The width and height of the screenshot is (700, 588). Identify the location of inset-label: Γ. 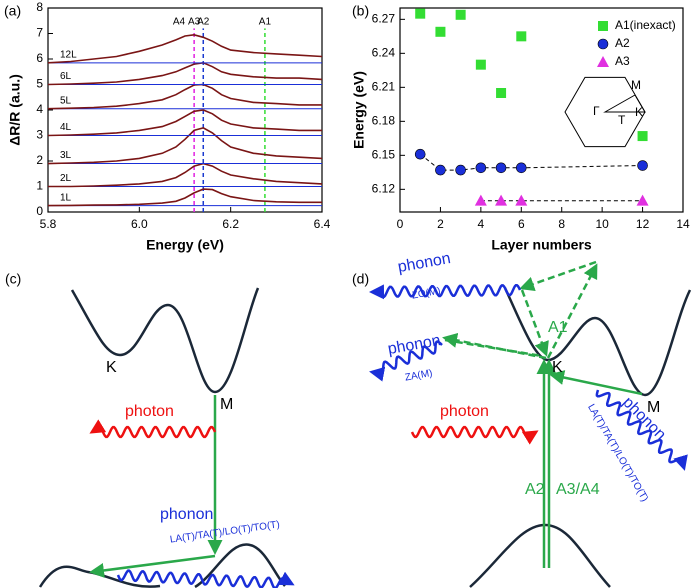
(596, 111).